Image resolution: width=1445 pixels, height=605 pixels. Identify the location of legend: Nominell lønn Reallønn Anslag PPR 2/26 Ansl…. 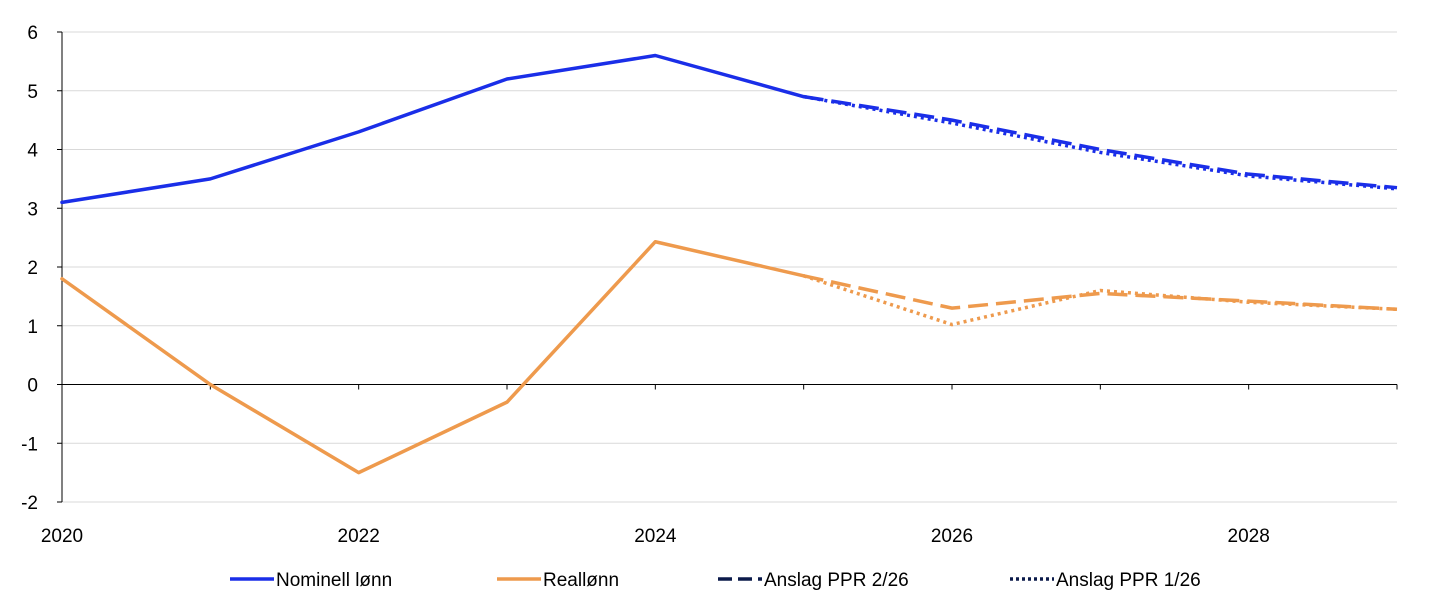
(715, 580).